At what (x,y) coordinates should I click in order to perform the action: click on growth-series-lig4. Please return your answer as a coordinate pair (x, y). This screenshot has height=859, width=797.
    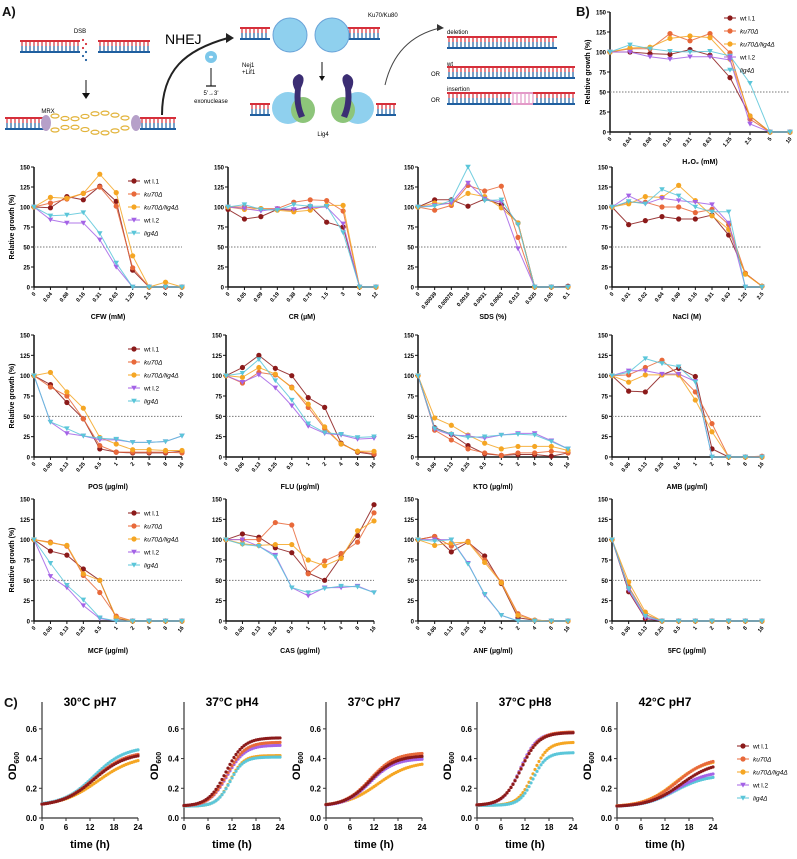
    Looking at the image, I should click on (525, 779).